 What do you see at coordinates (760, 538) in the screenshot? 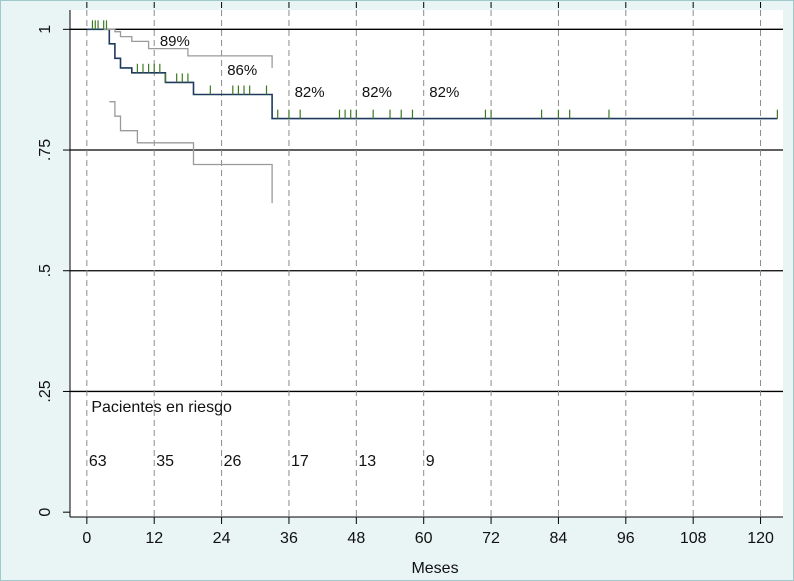
I see `x-tick-label: 120` at bounding box center [760, 538].